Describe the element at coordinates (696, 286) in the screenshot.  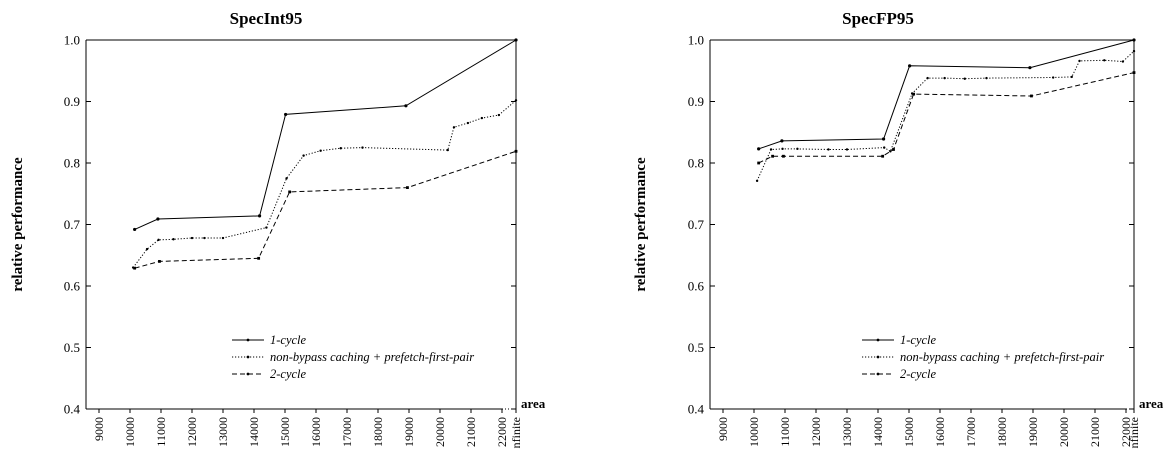
I see `y-tick-label: 0.6` at that location.